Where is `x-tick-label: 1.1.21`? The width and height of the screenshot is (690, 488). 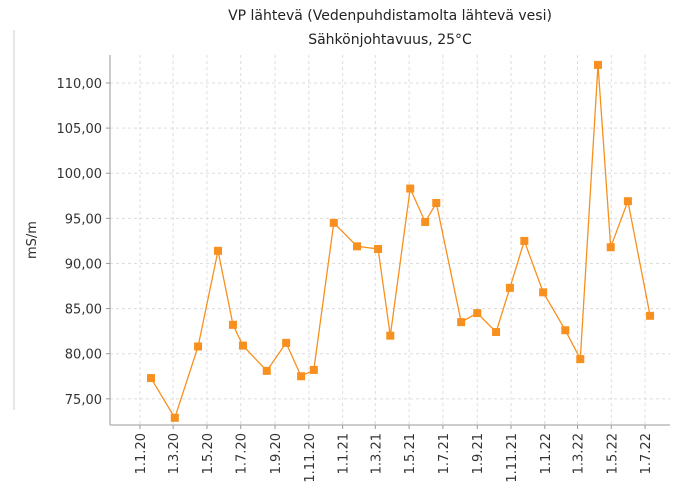
x-tick-label: 1.1.21 is located at coordinates (344, 453).